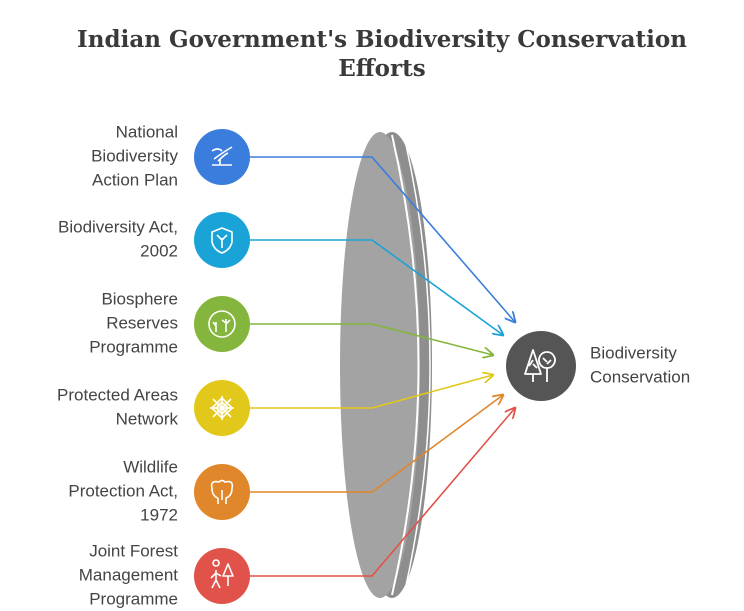 The height and width of the screenshot is (611, 744). Describe the element at coordinates (117, 394) in the screenshot. I see `node-label: Protected Areas` at that location.